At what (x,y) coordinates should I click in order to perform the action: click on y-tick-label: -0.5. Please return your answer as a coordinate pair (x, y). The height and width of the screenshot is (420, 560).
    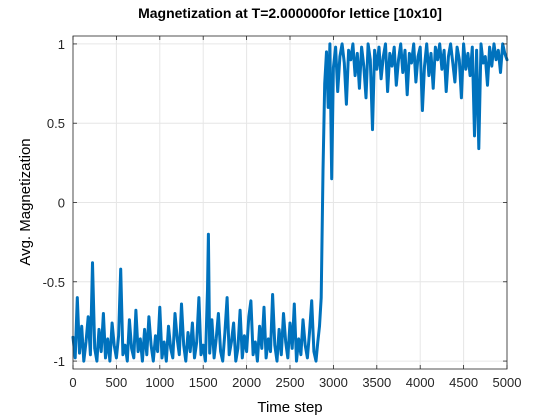
    Looking at the image, I should click on (54, 282).